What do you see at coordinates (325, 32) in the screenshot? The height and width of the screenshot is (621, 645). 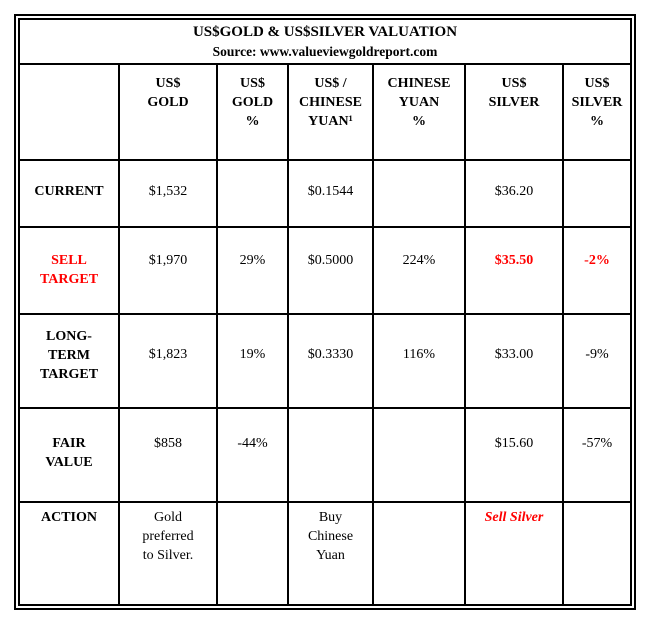 I see `page-title: US$GOLD & US$SILVER VALUATION` at bounding box center [325, 32].